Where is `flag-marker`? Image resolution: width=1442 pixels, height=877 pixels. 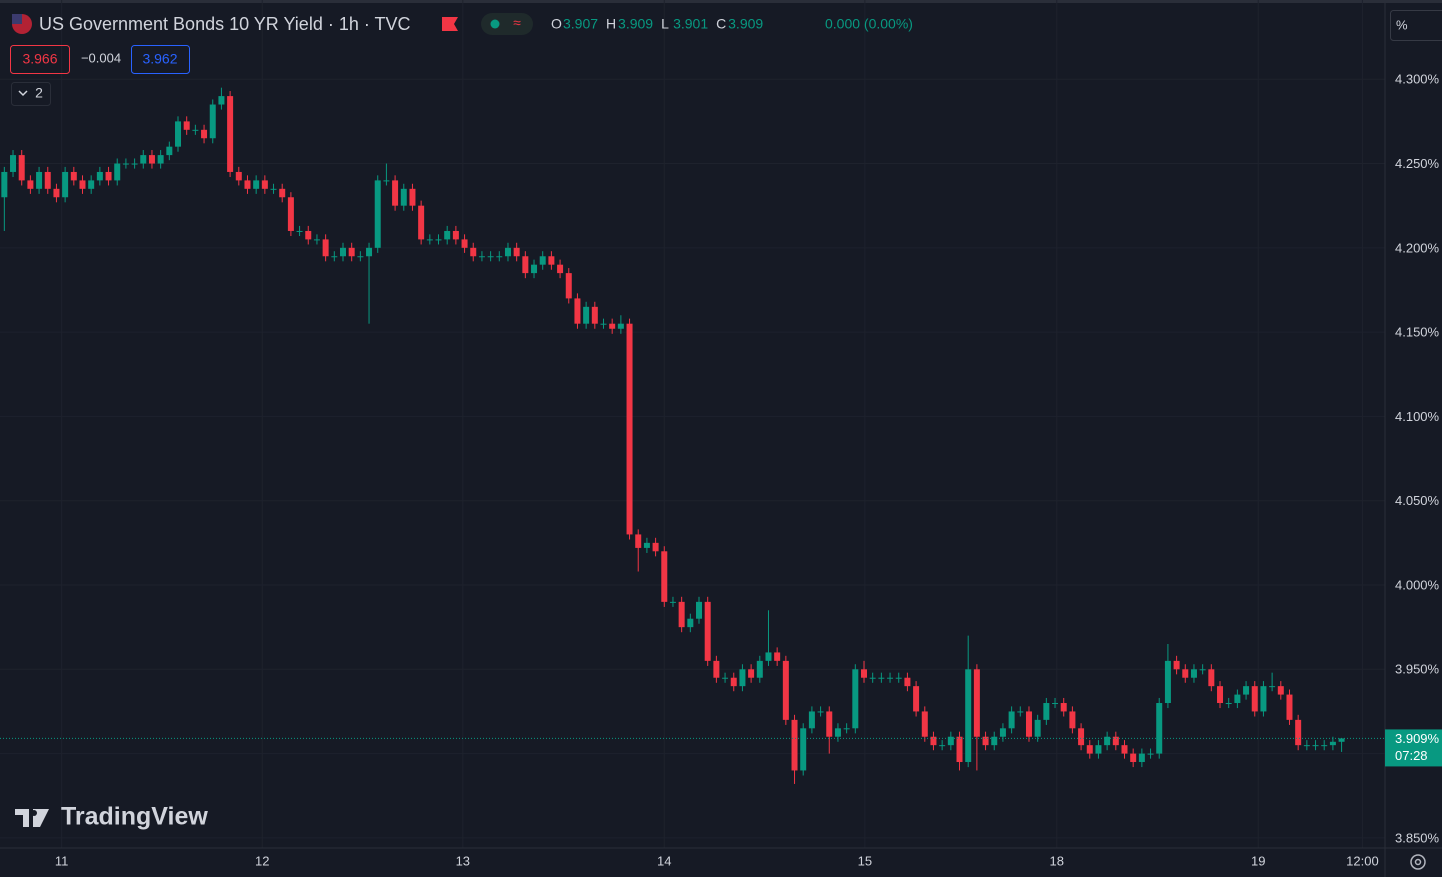 flag-marker is located at coordinates (450, 24).